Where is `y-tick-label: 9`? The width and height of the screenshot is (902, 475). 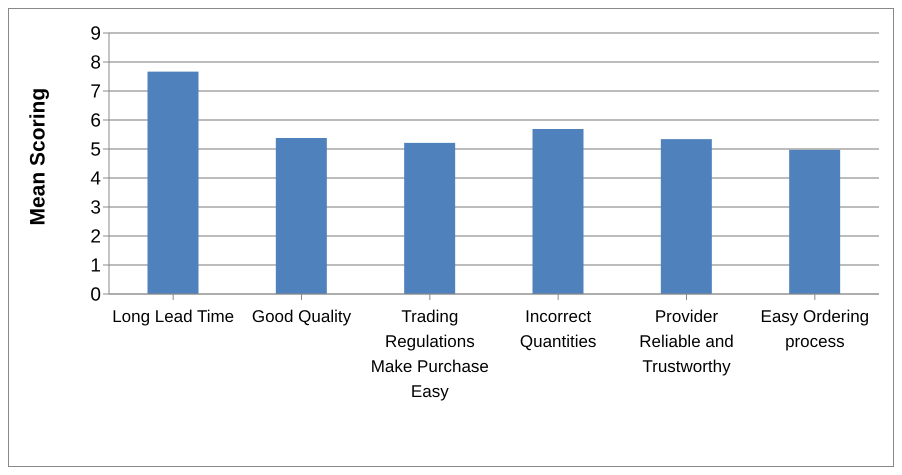
y-tick-label: 9 is located at coordinates (95, 34).